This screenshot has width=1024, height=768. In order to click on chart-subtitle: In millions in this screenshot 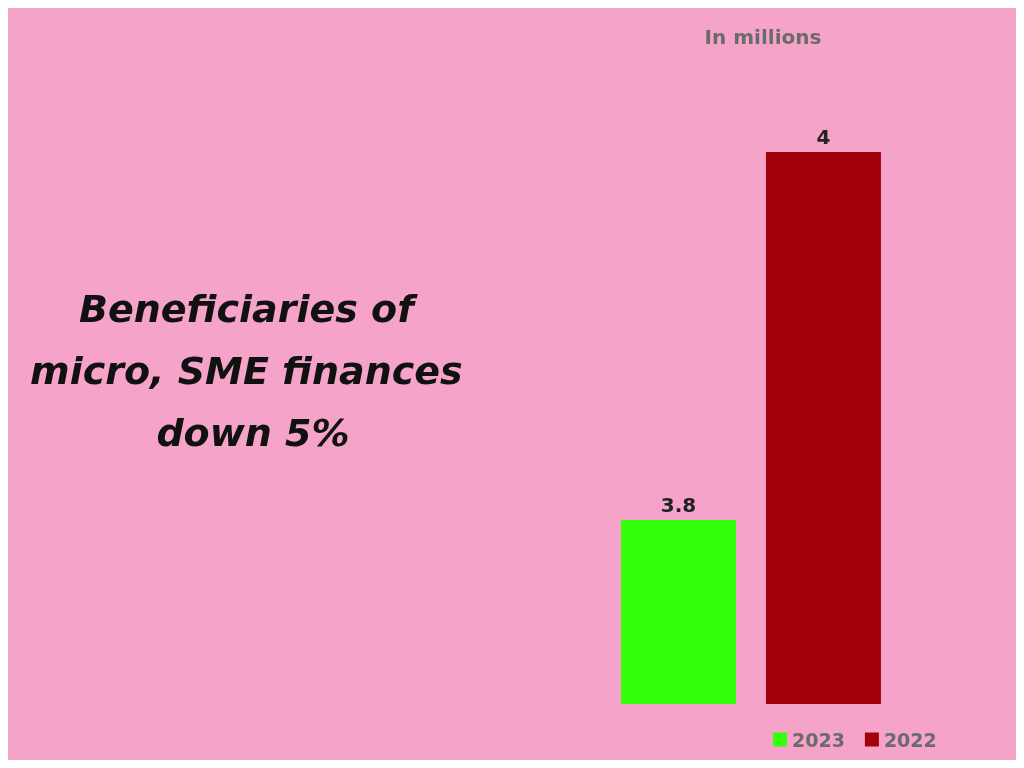, I will do `click(763, 37)`.